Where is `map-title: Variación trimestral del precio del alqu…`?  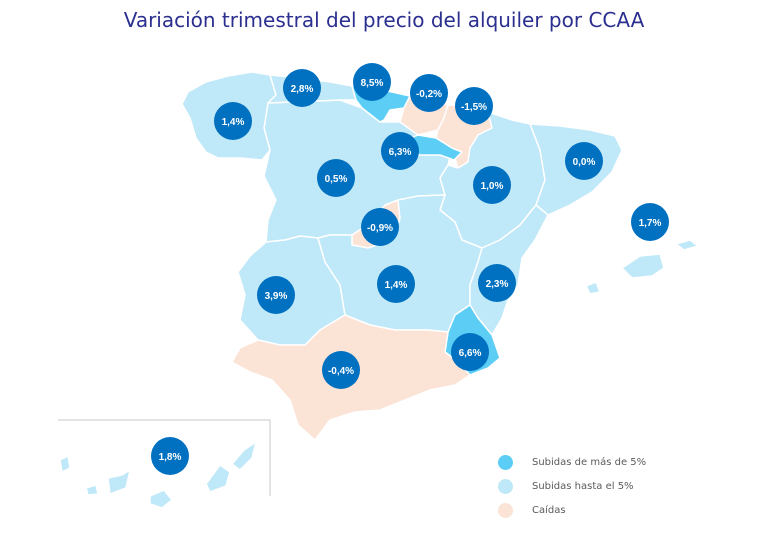
map-title: Variación trimestral del precio del alqu… is located at coordinates (384, 20).